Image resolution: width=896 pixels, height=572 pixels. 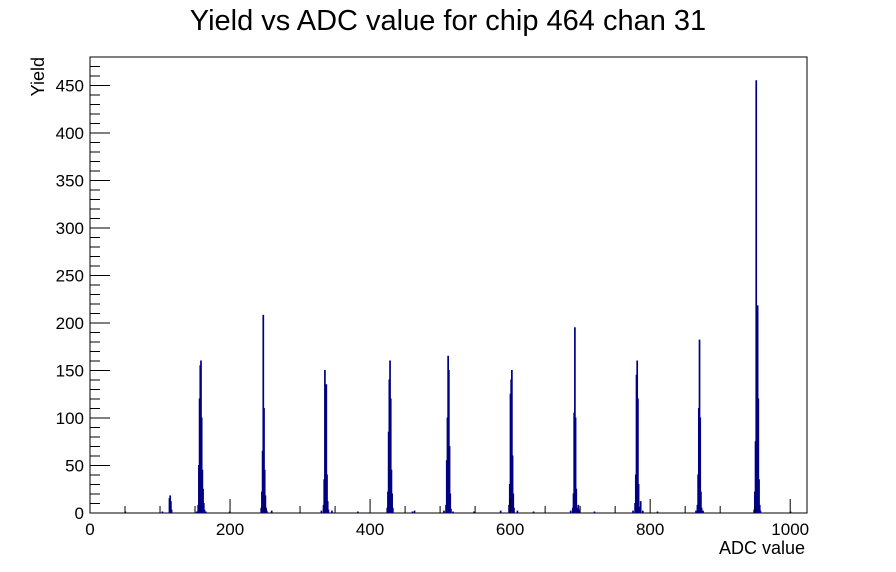 I want to click on x-tick-label: 0, so click(x=89, y=529).